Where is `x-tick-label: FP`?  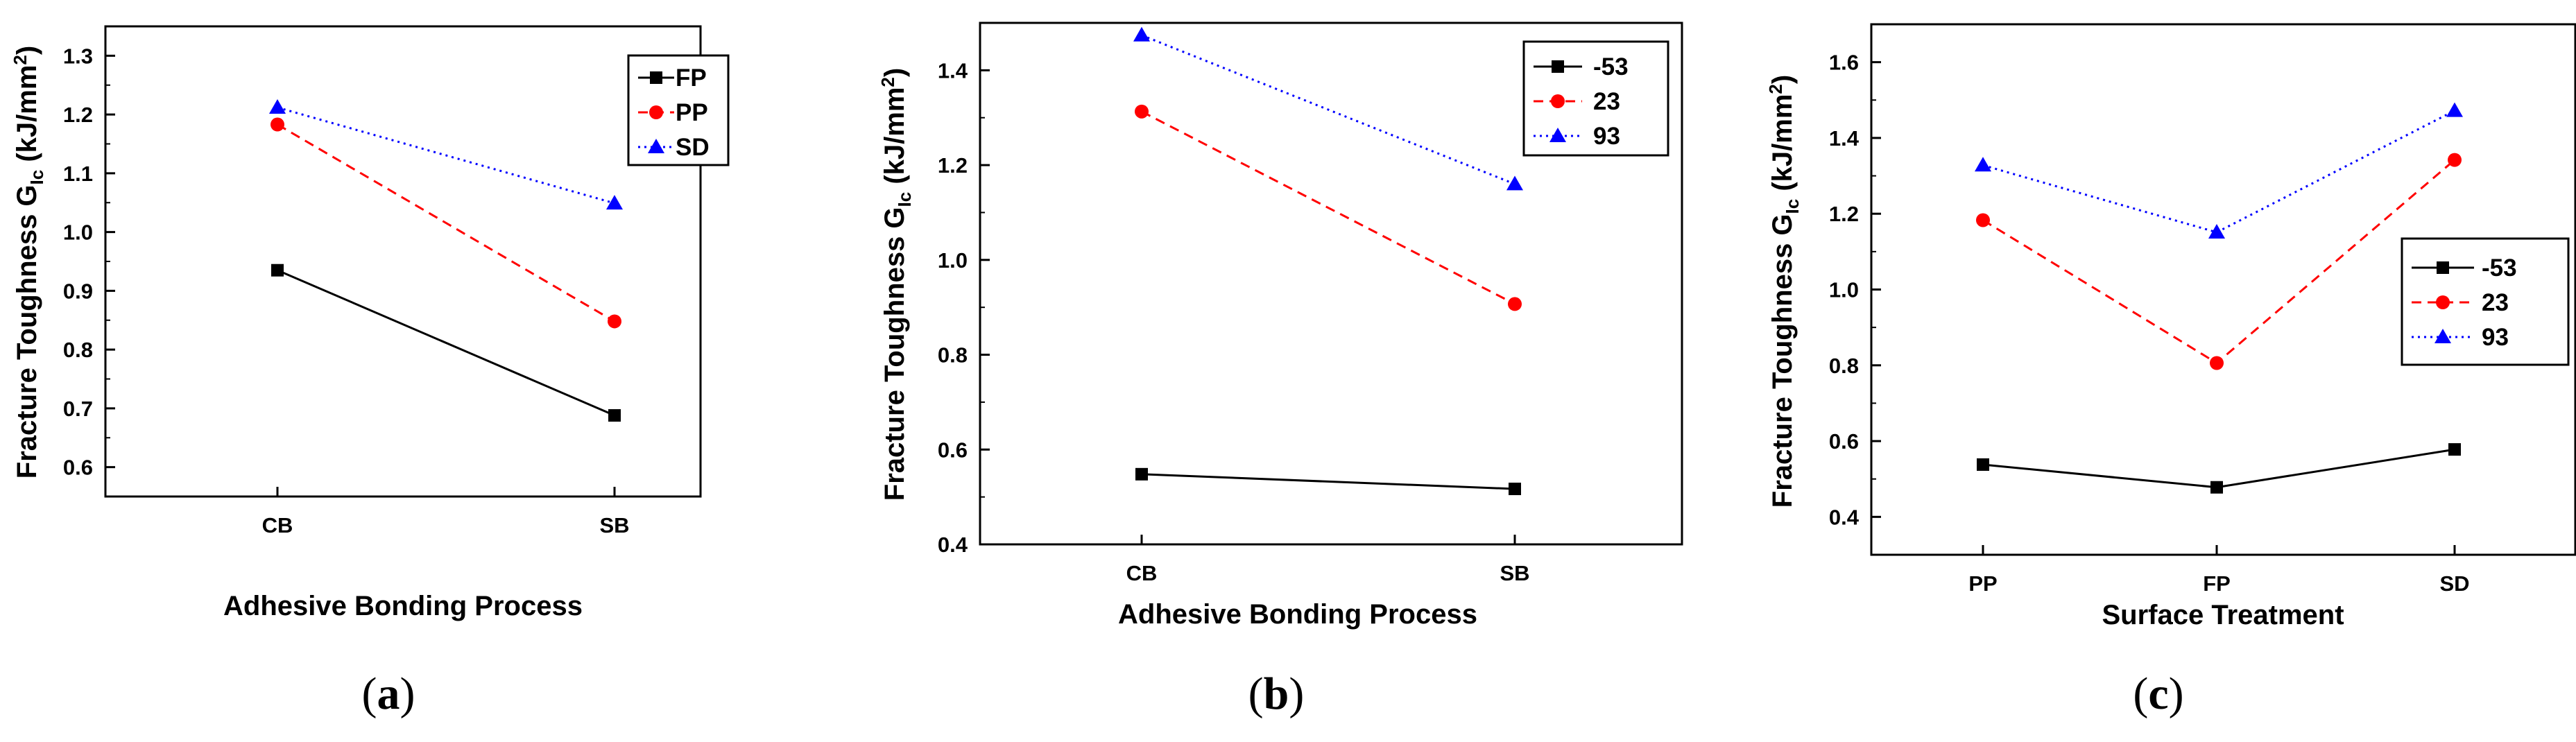
x-tick-label: FP is located at coordinates (2217, 583).